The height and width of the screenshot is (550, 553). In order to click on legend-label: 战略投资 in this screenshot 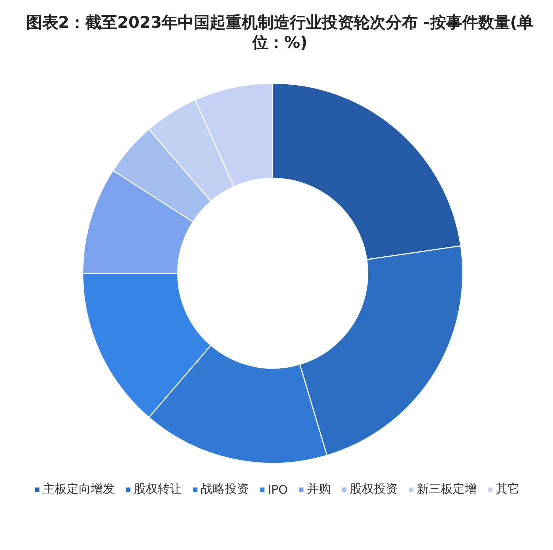, I will do `click(224, 489)`.